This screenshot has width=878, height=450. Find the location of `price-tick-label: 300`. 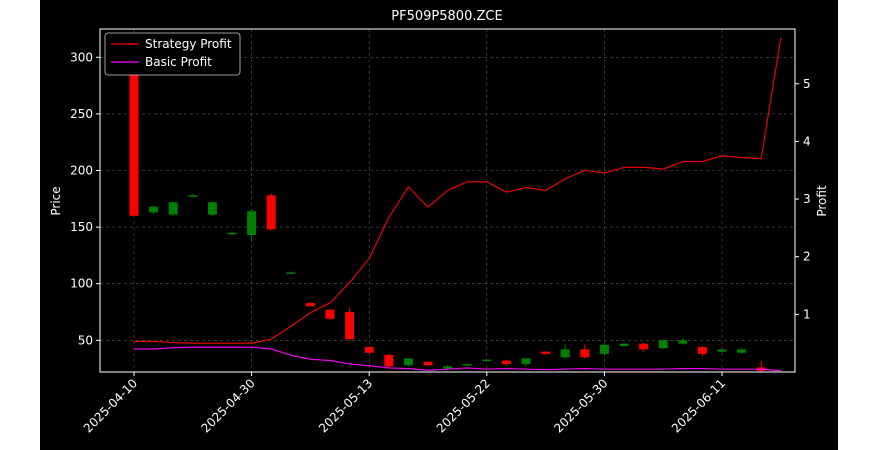

price-tick-label: 300 is located at coordinates (81, 57).